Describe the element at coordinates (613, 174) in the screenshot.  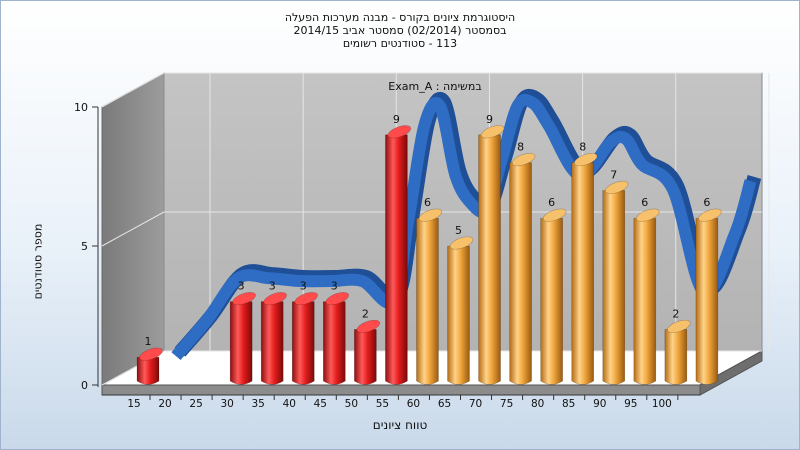
I see `bar-value-label: 7` at that location.